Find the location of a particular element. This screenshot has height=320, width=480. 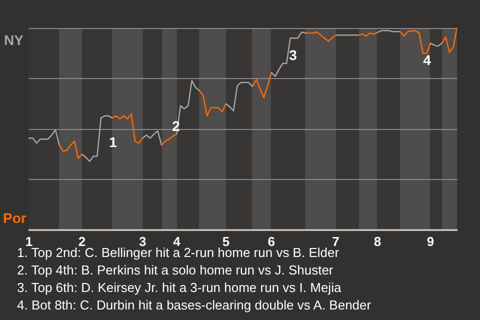

text: 4. Bot 8th: C. Durbin hit a bases-clearing double vs A. Bender is located at coordinates (194, 305).